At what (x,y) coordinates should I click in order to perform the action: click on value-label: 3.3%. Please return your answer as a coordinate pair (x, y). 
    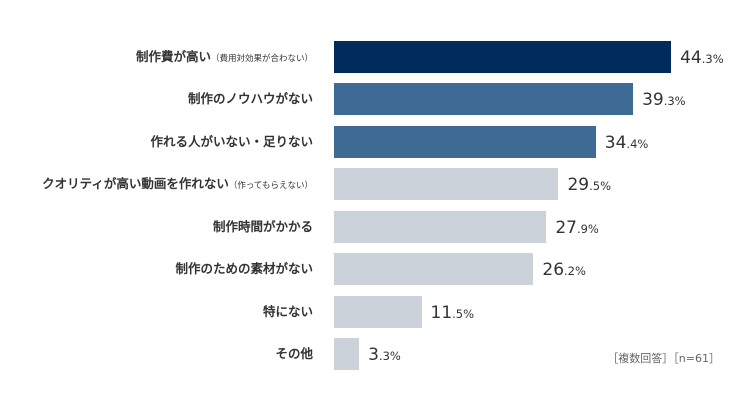
    Looking at the image, I should click on (384, 354).